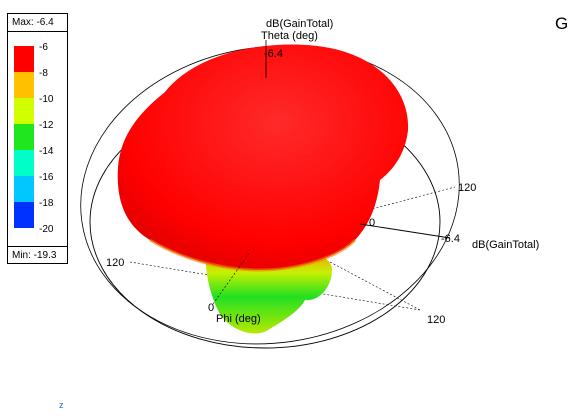 The height and width of the screenshot is (420, 569). What do you see at coordinates (450, 239) in the screenshot?
I see `right-value-label: -6.4` at bounding box center [450, 239].